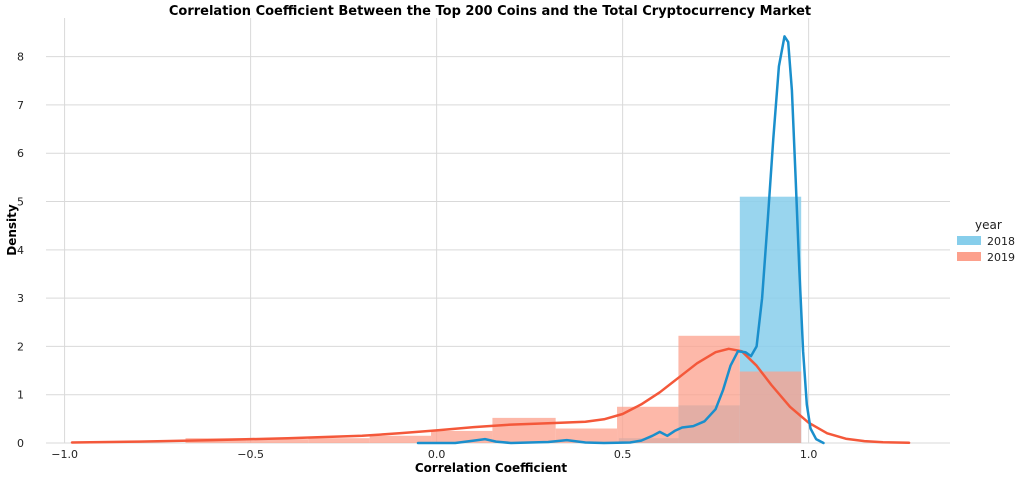  I want to click on legend: year 2018 2019, so click(986, 241).